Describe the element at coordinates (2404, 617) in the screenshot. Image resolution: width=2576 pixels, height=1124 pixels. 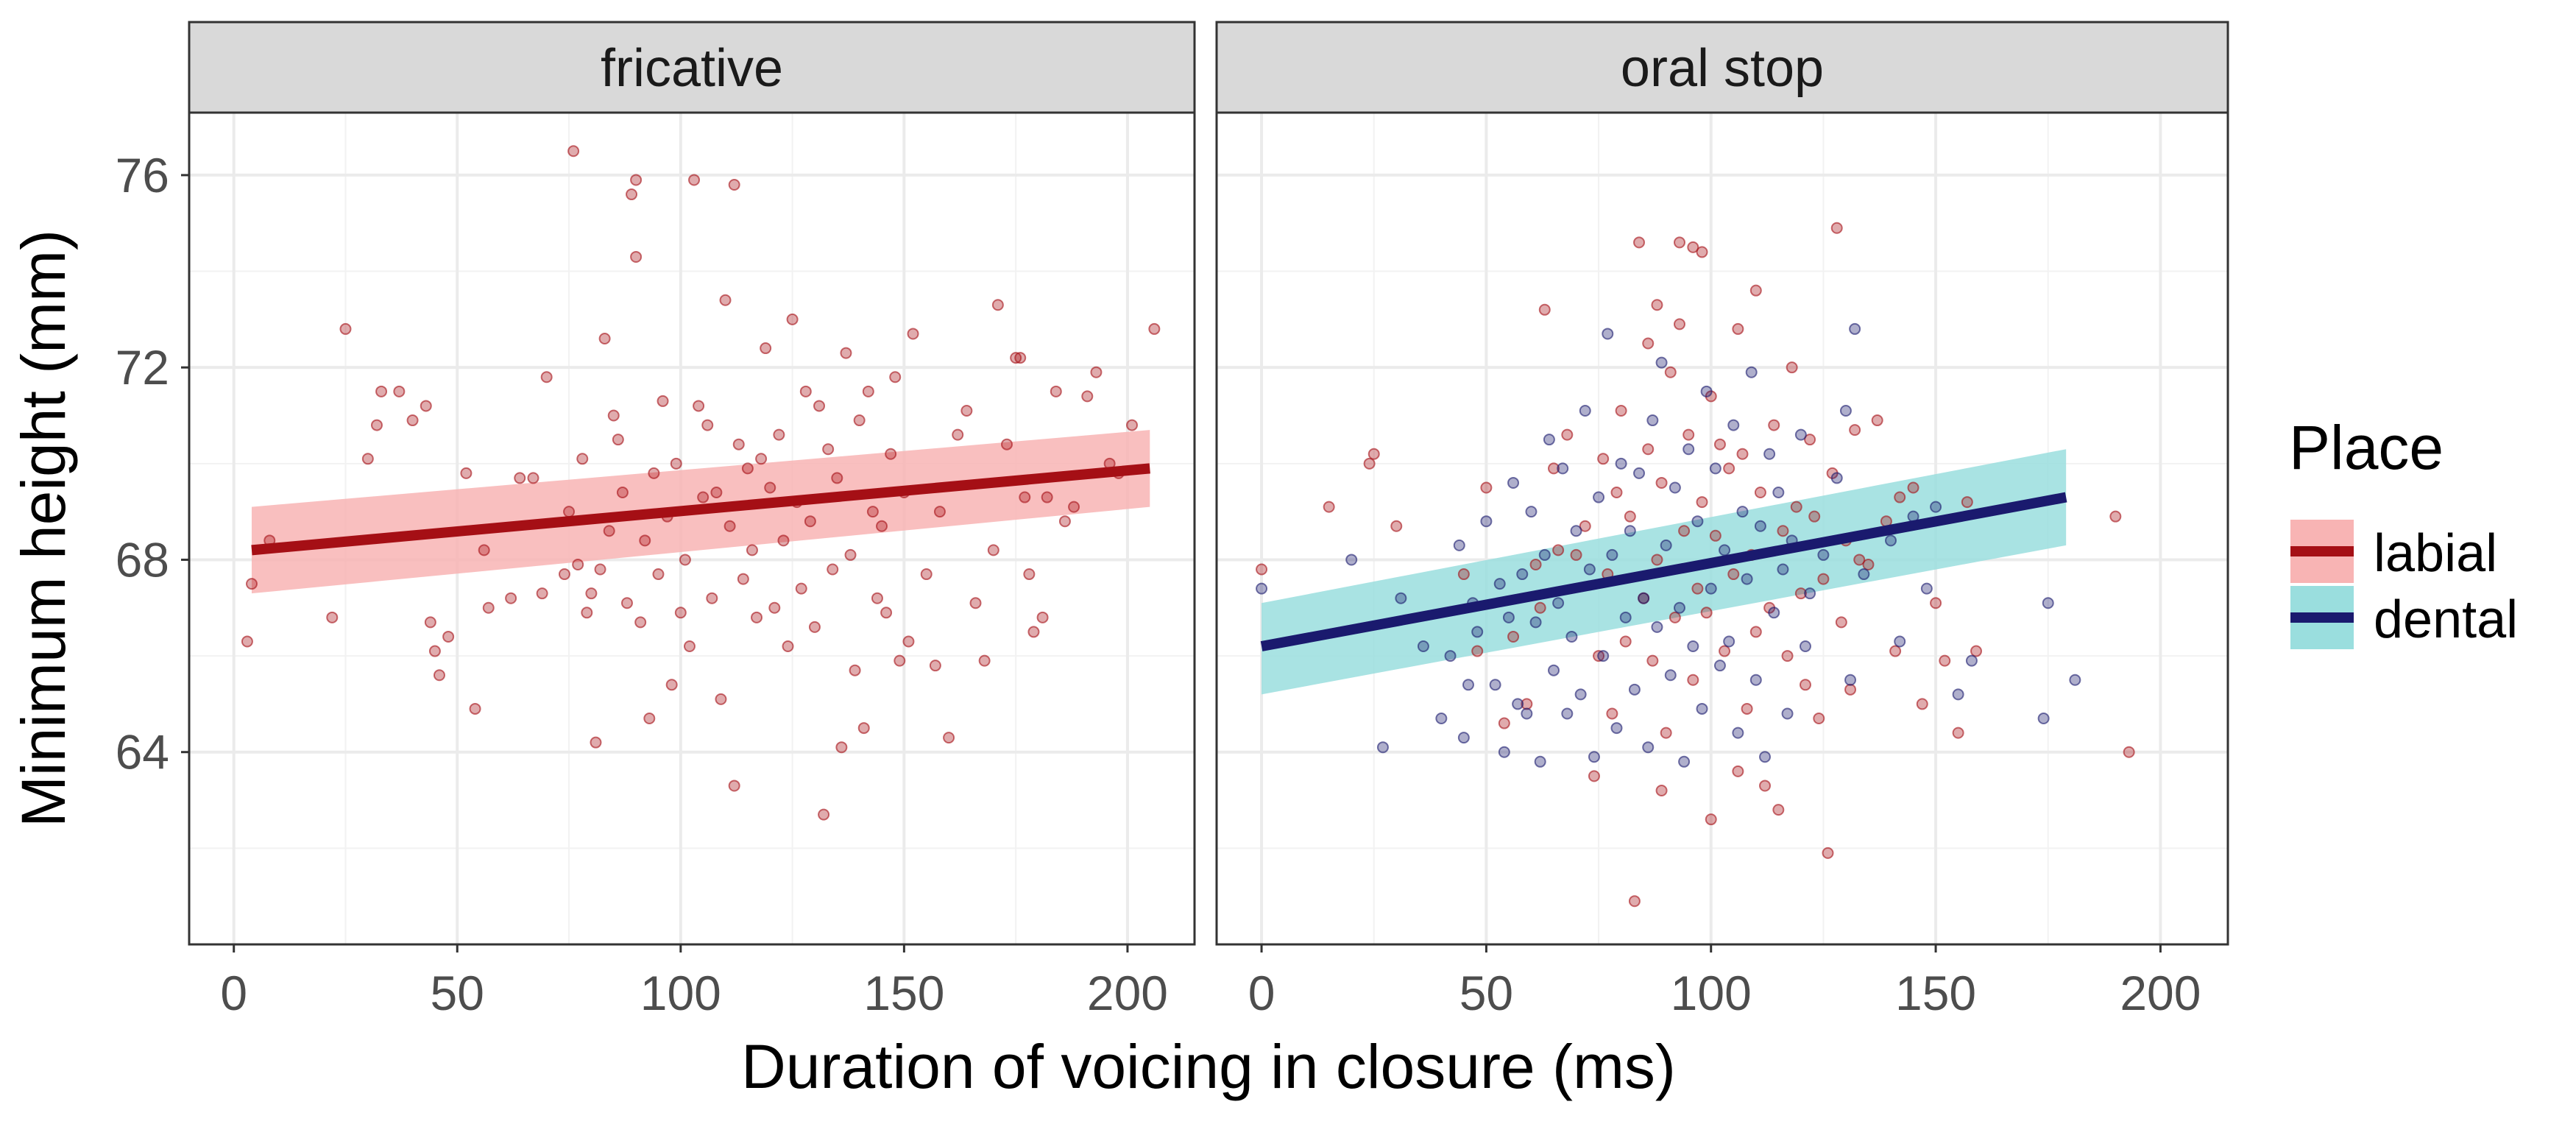
I see `legend-key-dental: dental` at that location.